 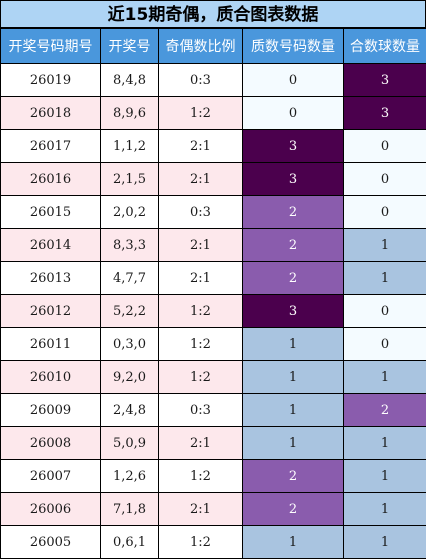 What do you see at coordinates (213, 14) in the screenshot?
I see `page-title: 近15期奇偶，质合图表数据` at bounding box center [213, 14].